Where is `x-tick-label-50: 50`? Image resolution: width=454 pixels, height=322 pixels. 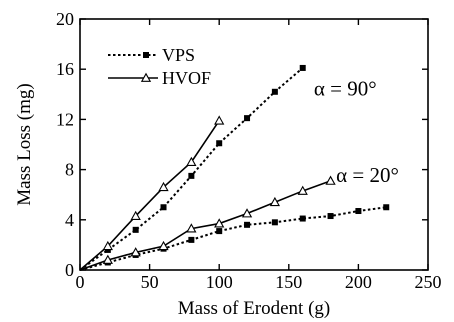
x-tick-label-50: 50 is located at coordinates (150, 282).